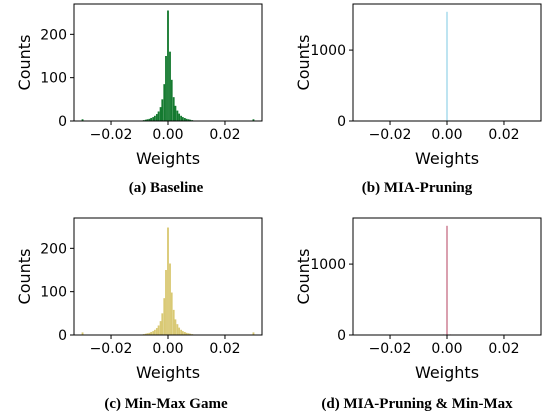 The width and height of the screenshot is (559, 418). I want to click on panel-b-ylabel: Counts, so click(303, 63).